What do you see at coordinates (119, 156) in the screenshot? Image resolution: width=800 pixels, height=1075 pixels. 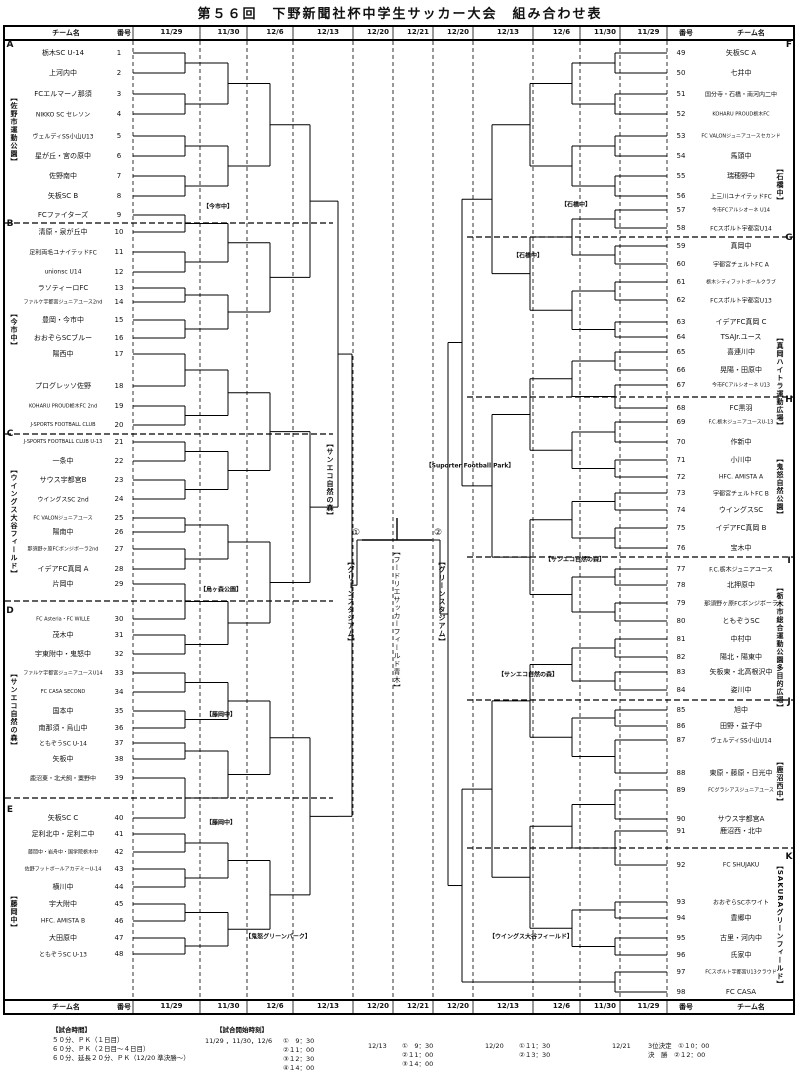 I see `team-number: 6` at bounding box center [119, 156].